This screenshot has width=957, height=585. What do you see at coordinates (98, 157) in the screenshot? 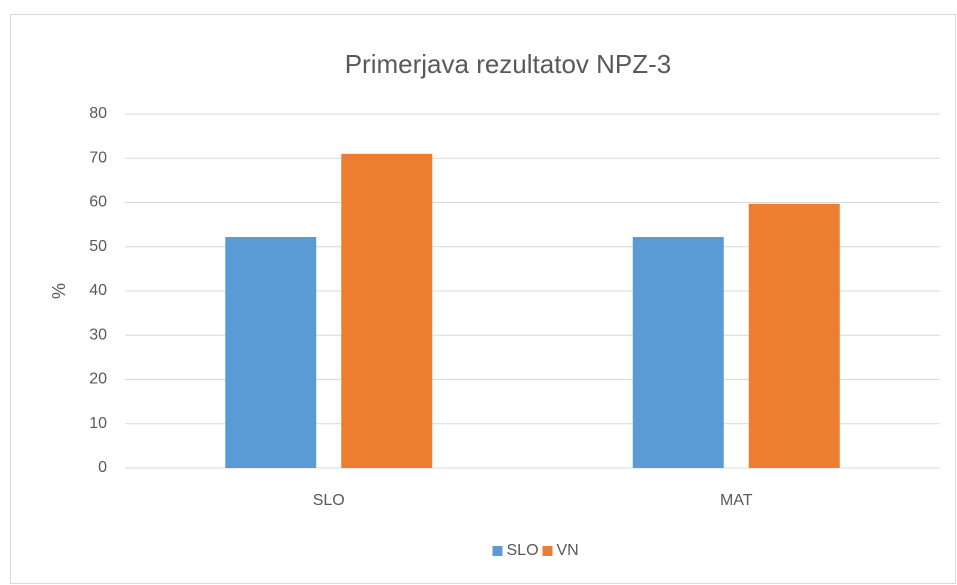
I see `y-tick-label: 70` at bounding box center [98, 157].